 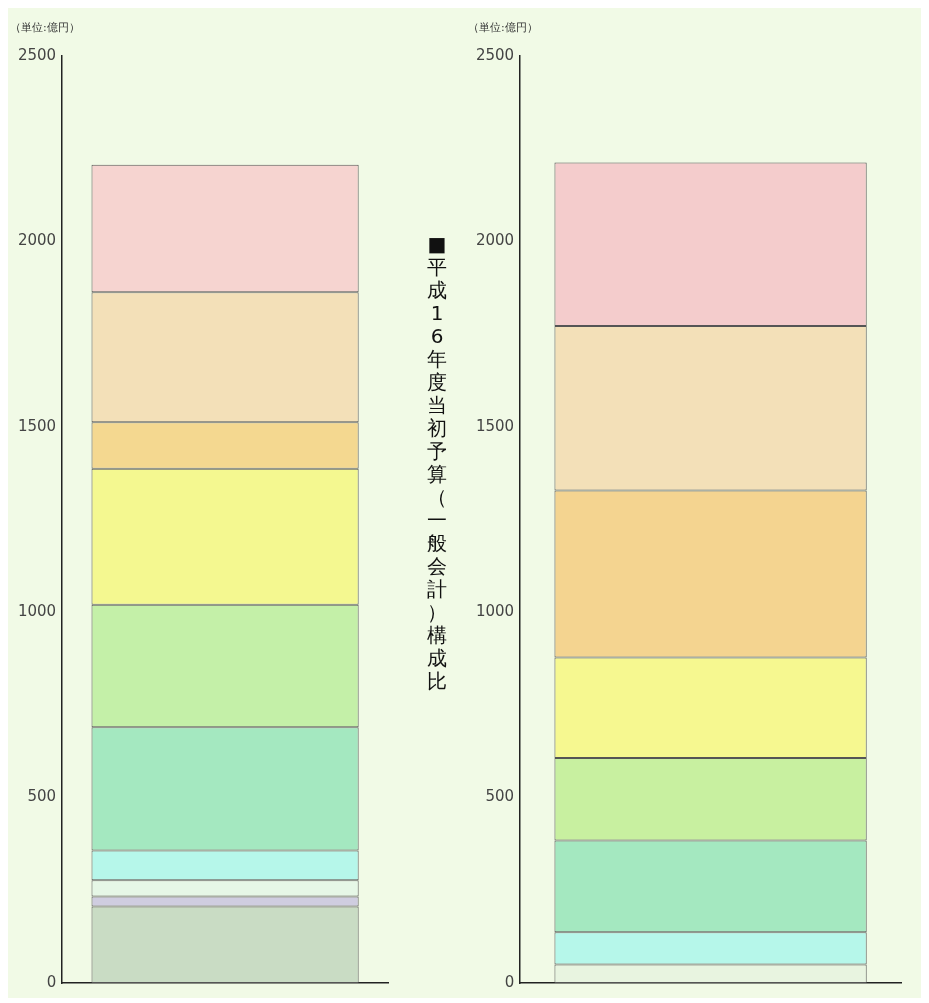 What do you see at coordinates (437, 462) in the screenshot?
I see `chart-title: ■平成16年度当初予算（一般会計）構成比` at bounding box center [437, 462].